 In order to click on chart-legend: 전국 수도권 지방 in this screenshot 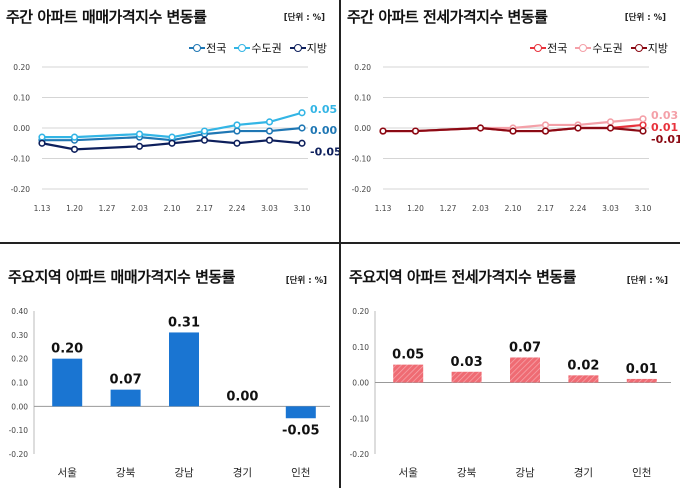, I will do `click(599, 48)`.